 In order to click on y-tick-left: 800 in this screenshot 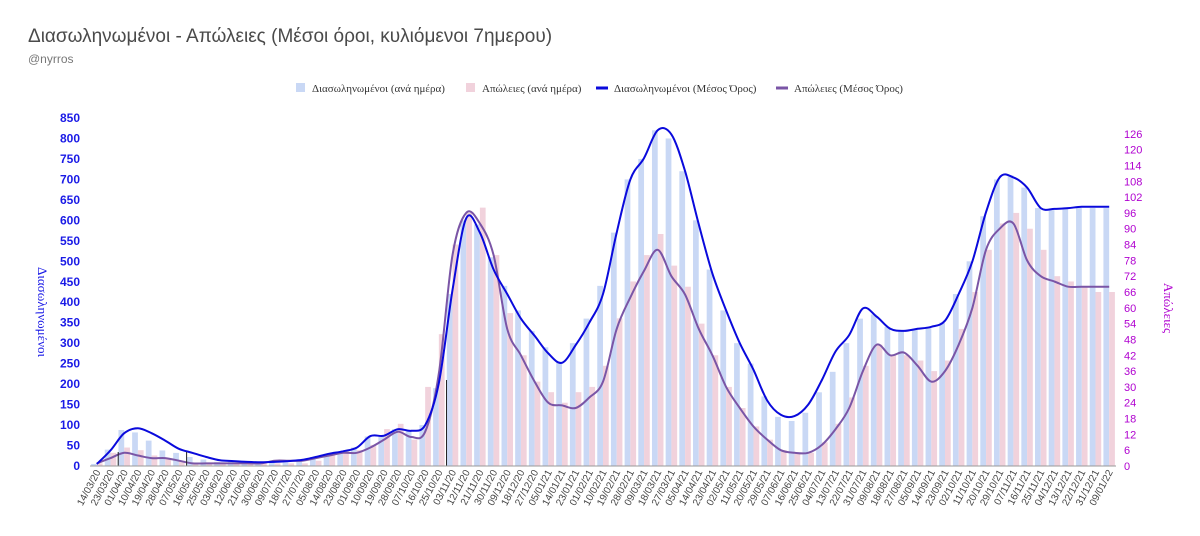, I will do `click(70, 138)`.